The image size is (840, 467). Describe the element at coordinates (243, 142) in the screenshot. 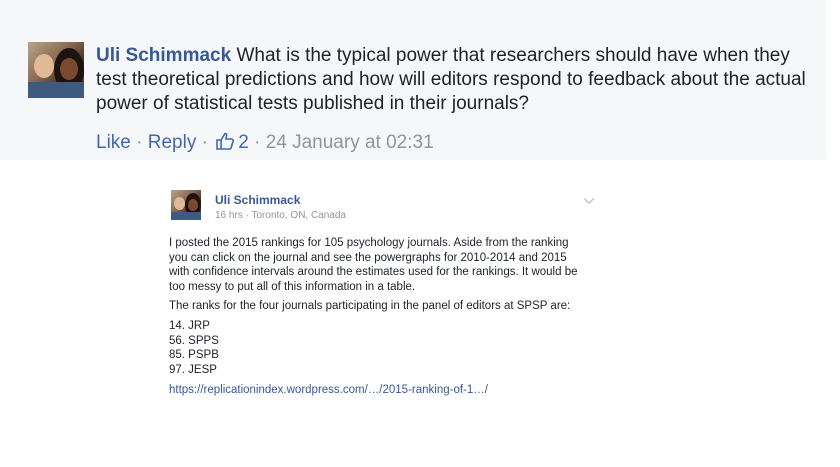

I see `like-count: 2` at that location.